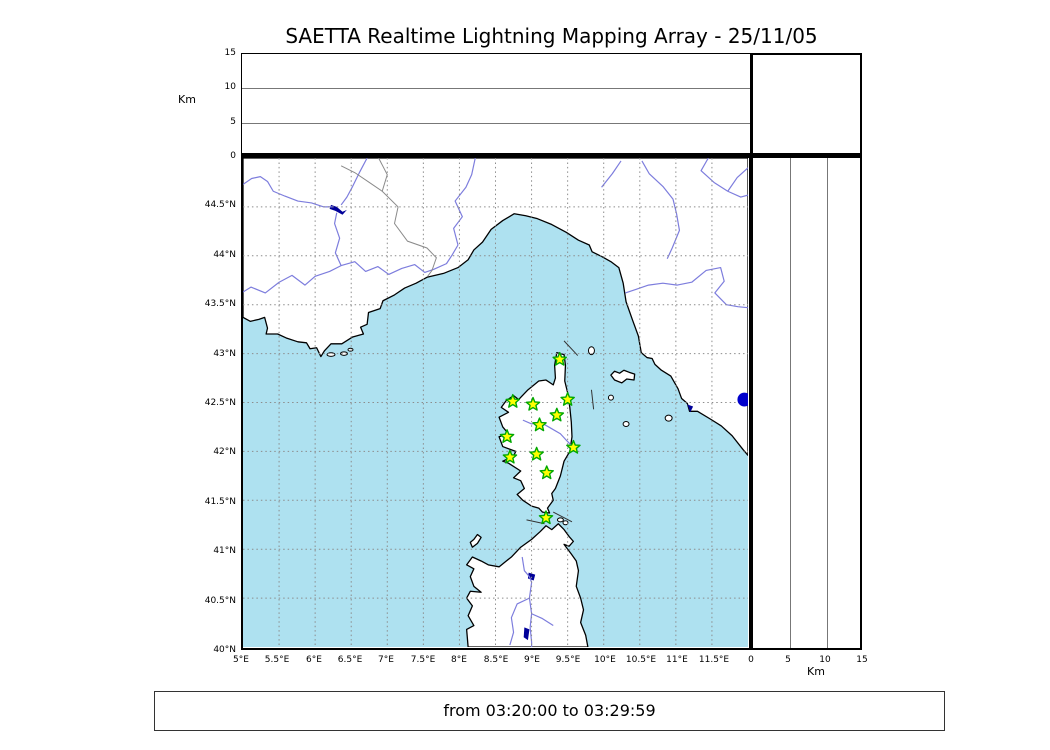  I want to click on lon-tick-label: 6.5°E, so click(350, 660).